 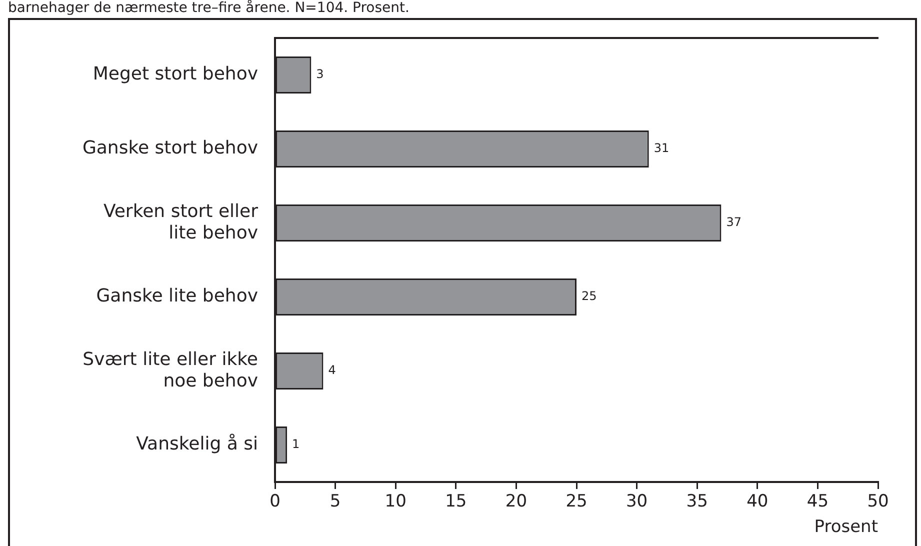 I want to click on x-tick-label: 25, so click(x=577, y=502).